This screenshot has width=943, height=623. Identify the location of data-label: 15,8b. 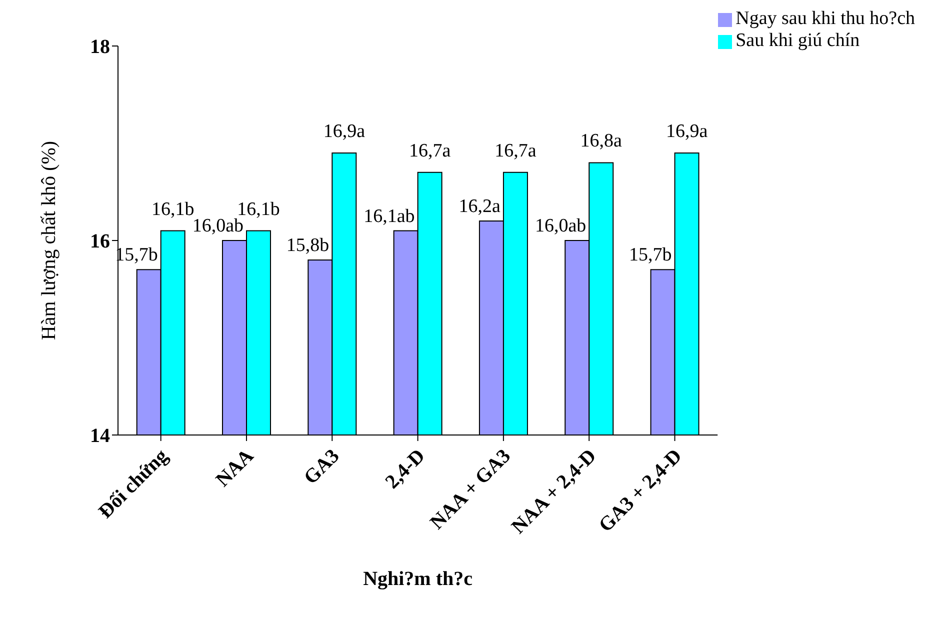
(308, 245).